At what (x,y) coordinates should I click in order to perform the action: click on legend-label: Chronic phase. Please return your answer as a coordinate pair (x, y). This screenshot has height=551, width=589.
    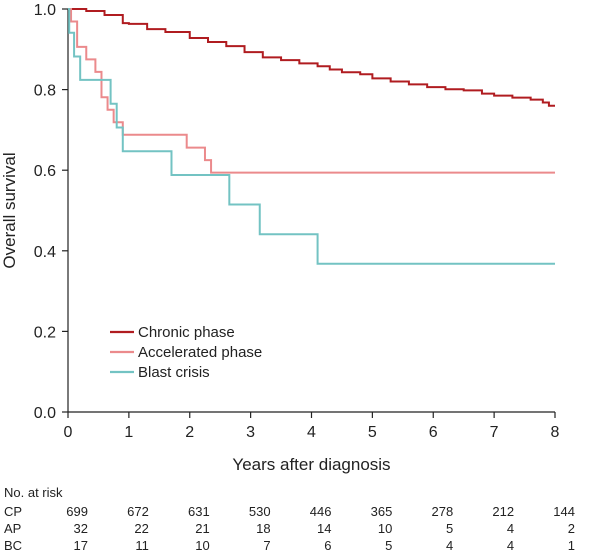
    Looking at the image, I should click on (186, 332).